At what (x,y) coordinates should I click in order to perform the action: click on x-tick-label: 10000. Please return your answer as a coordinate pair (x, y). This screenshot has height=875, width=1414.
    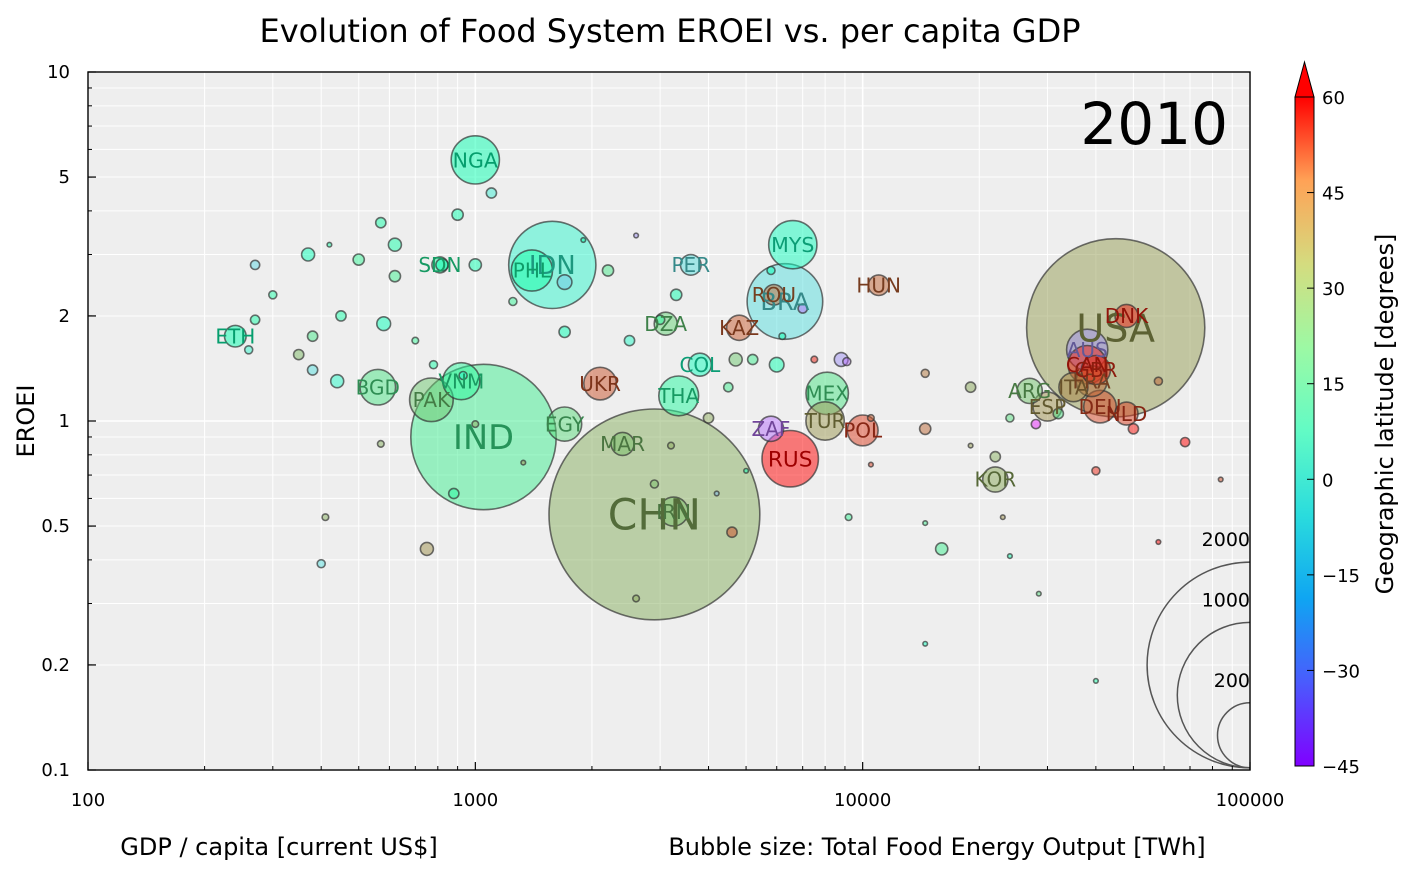
    Looking at the image, I should click on (862, 800).